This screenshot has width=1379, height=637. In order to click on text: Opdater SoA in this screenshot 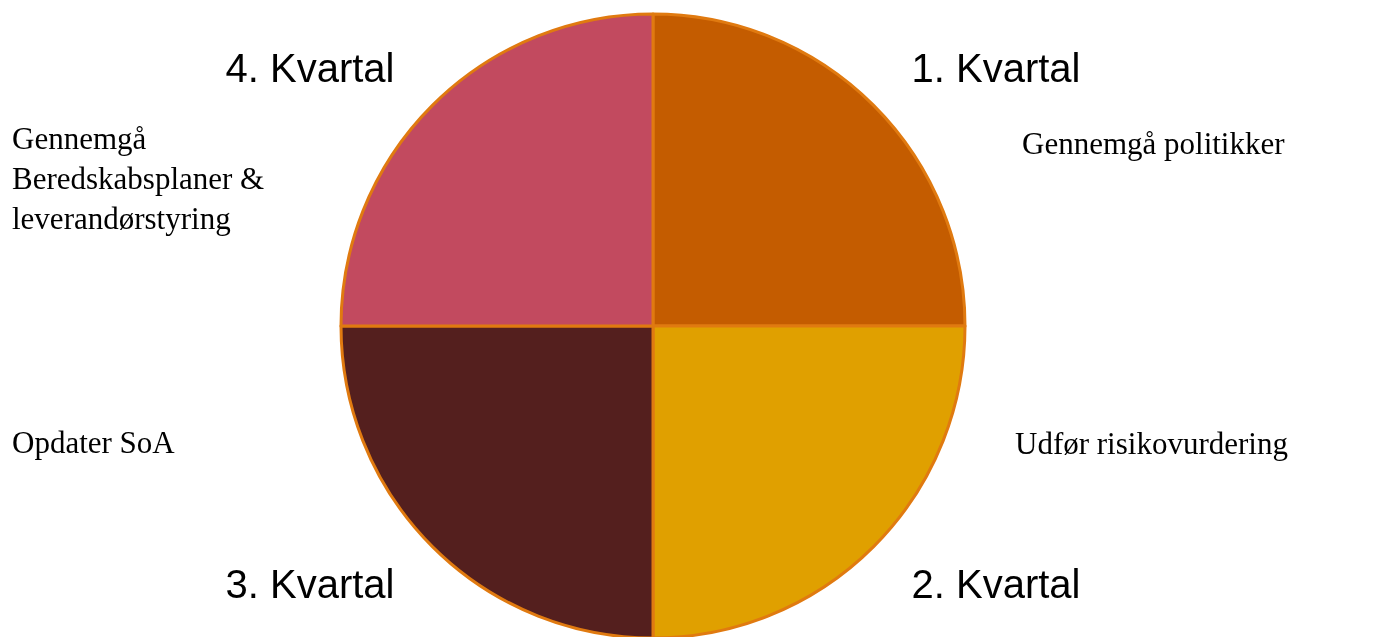, I will do `click(94, 442)`.